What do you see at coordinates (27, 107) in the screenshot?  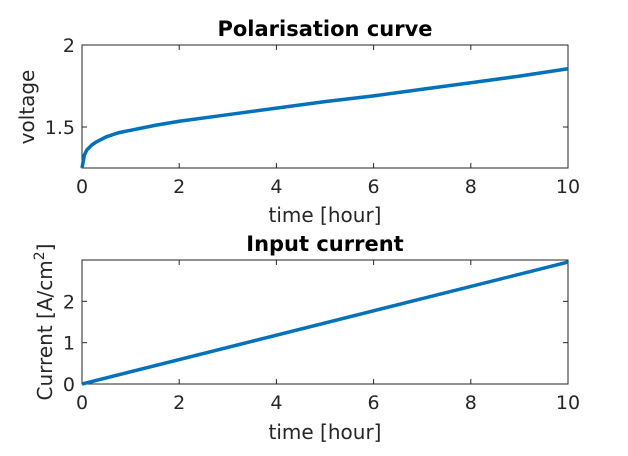 I see `y-axis-label: voltage` at bounding box center [27, 107].